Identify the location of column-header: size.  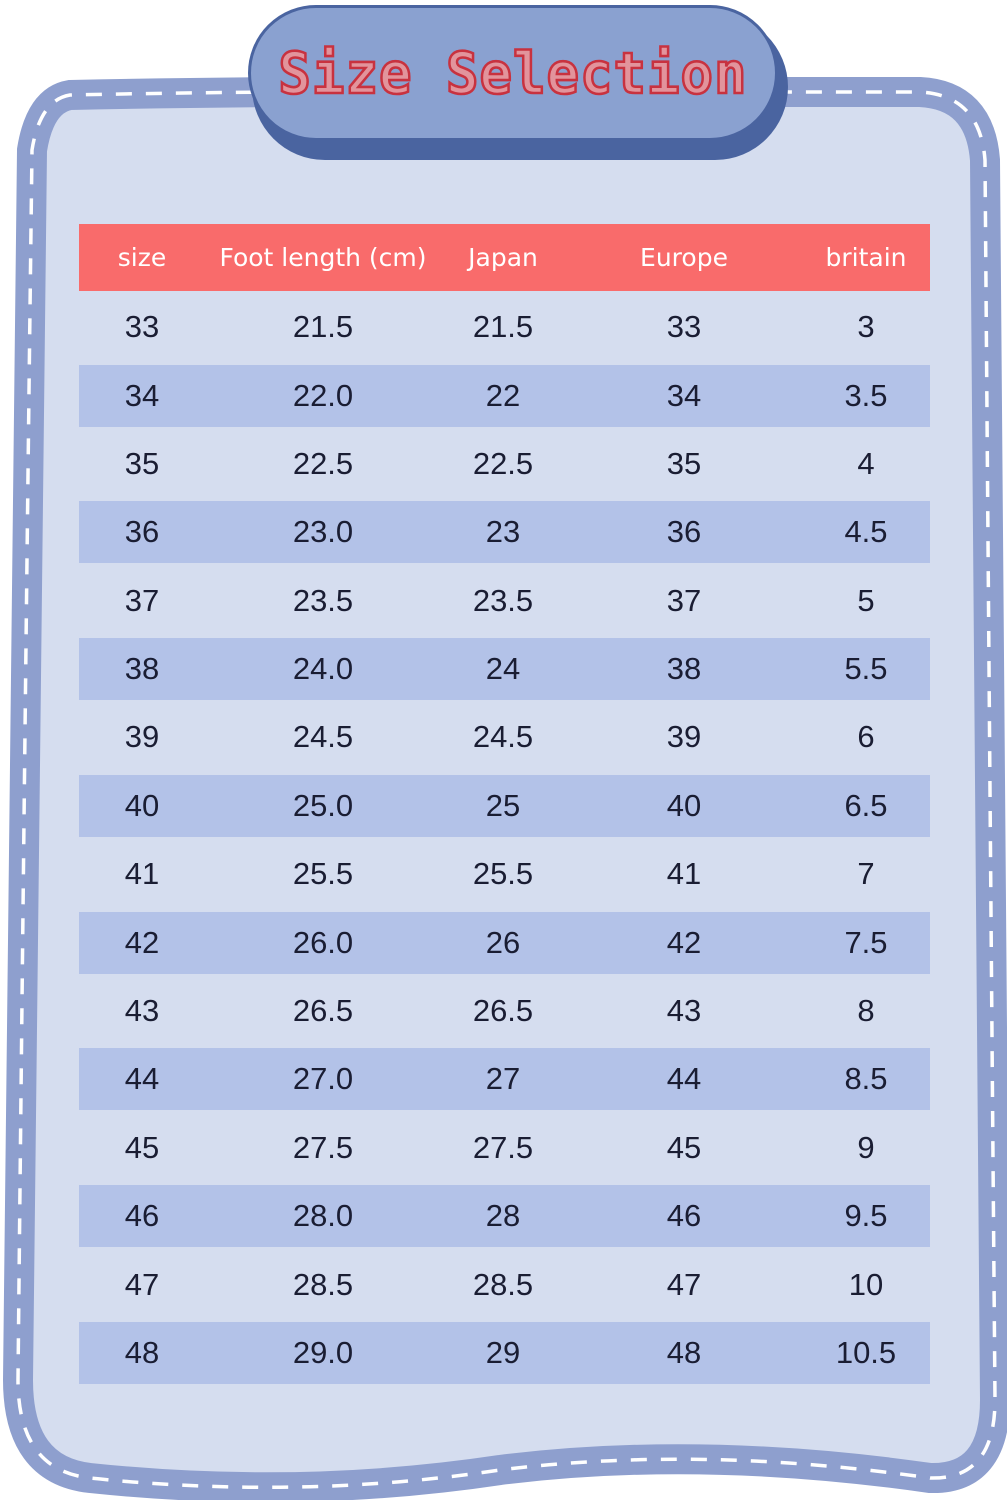
(142, 257).